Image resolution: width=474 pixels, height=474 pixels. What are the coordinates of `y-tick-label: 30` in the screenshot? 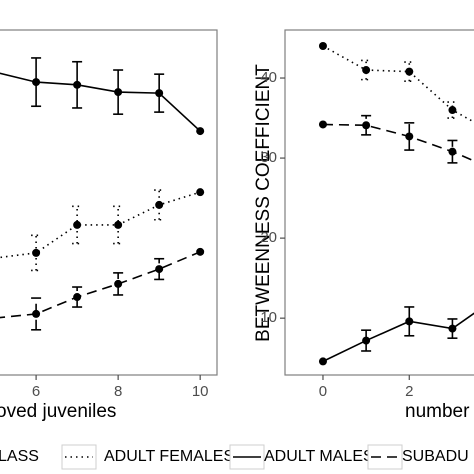 It's located at (268, 157).